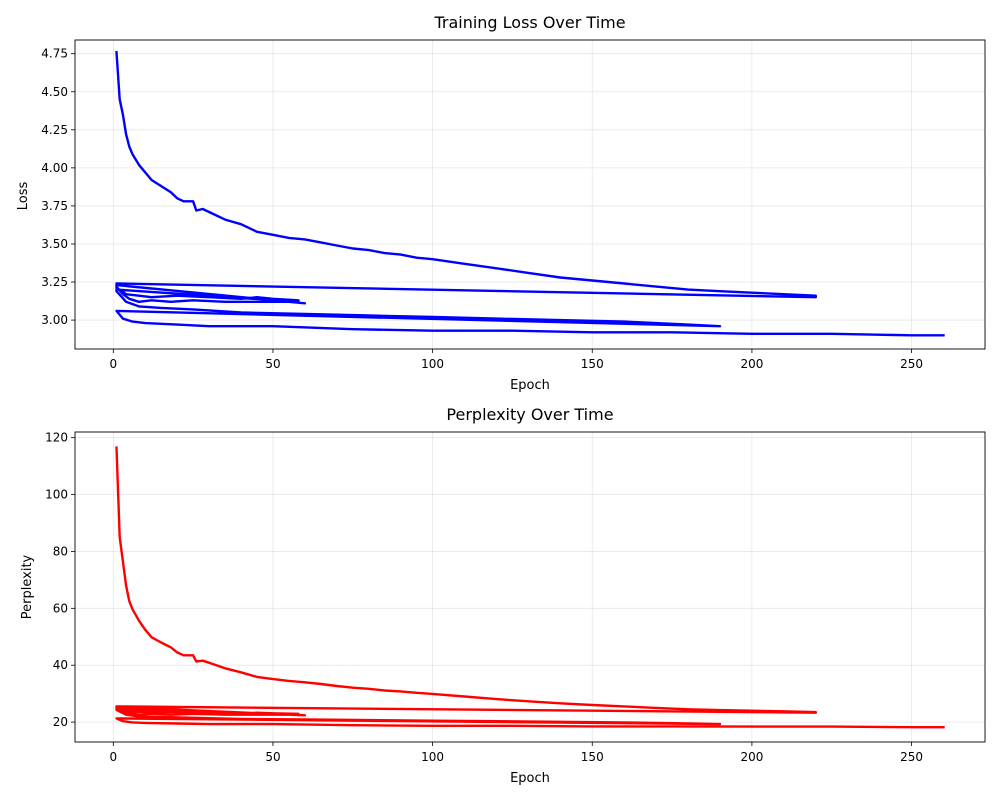  Describe the element at coordinates (113, 364) in the screenshot. I see `loss-x-tick-label: 0` at that location.